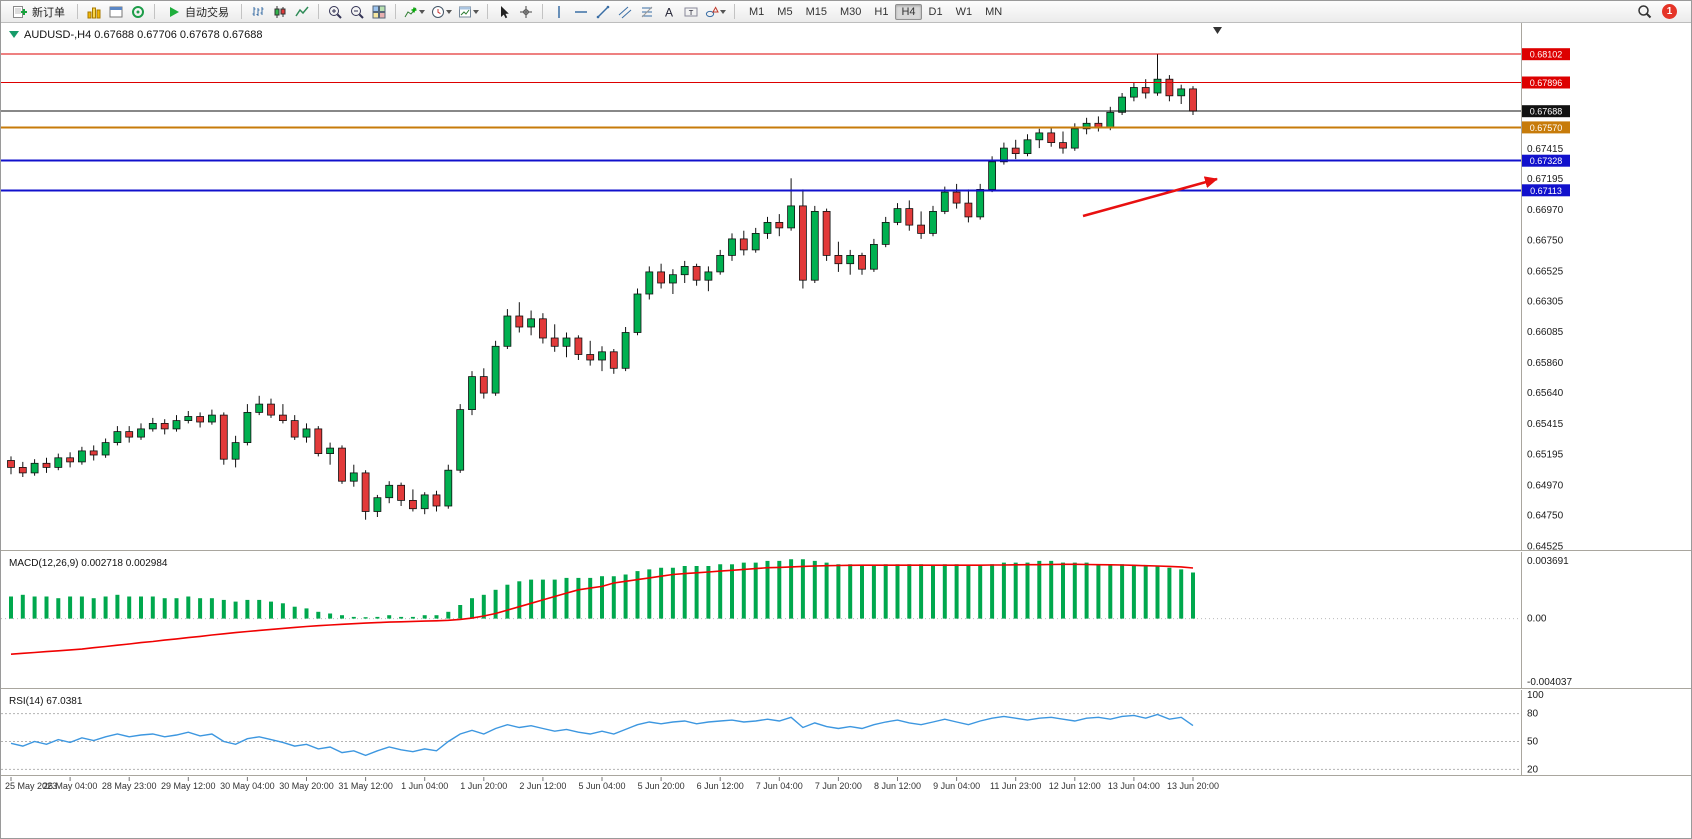 This screenshot has width=1692, height=839. What do you see at coordinates (94, 12) in the screenshot?
I see `market-watch-icon` at bounding box center [94, 12].